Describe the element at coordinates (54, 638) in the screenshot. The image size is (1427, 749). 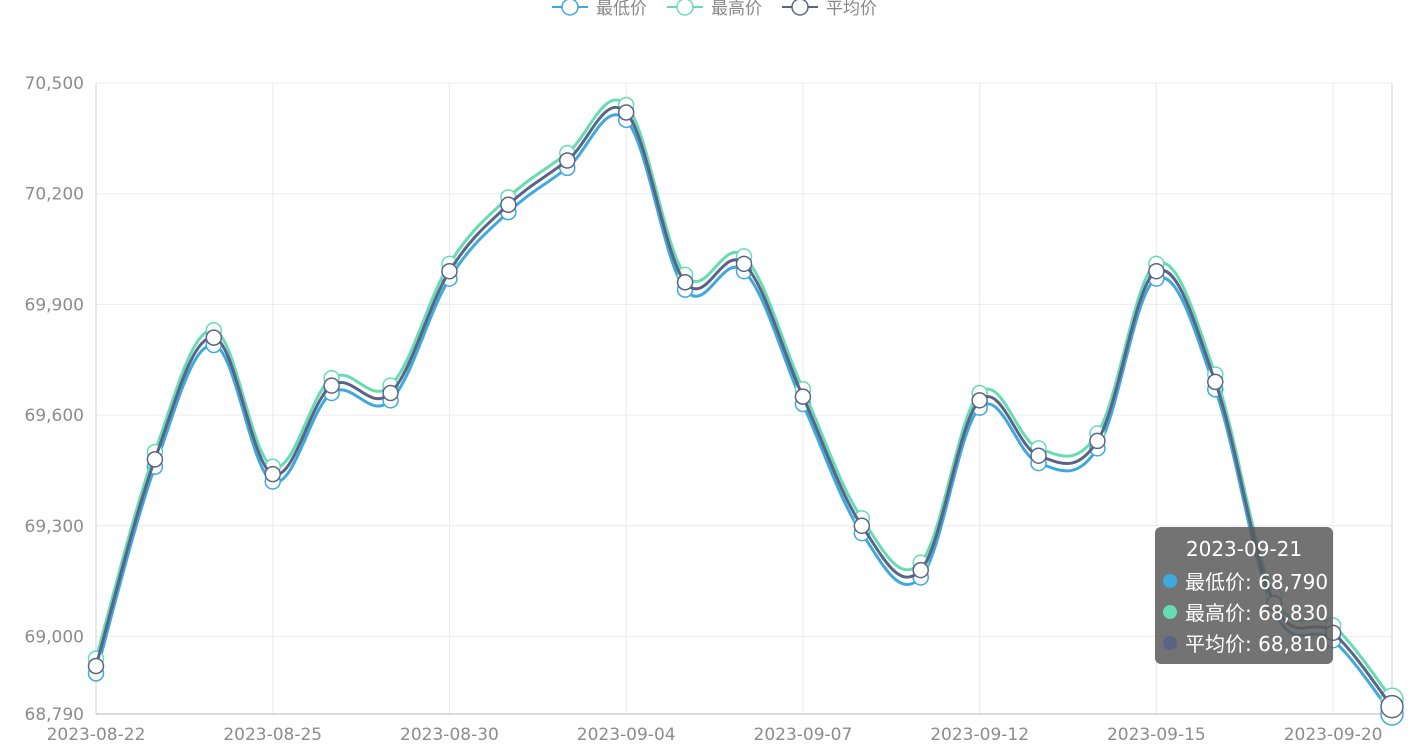
I see `y-tick-label: 69,000` at that location.